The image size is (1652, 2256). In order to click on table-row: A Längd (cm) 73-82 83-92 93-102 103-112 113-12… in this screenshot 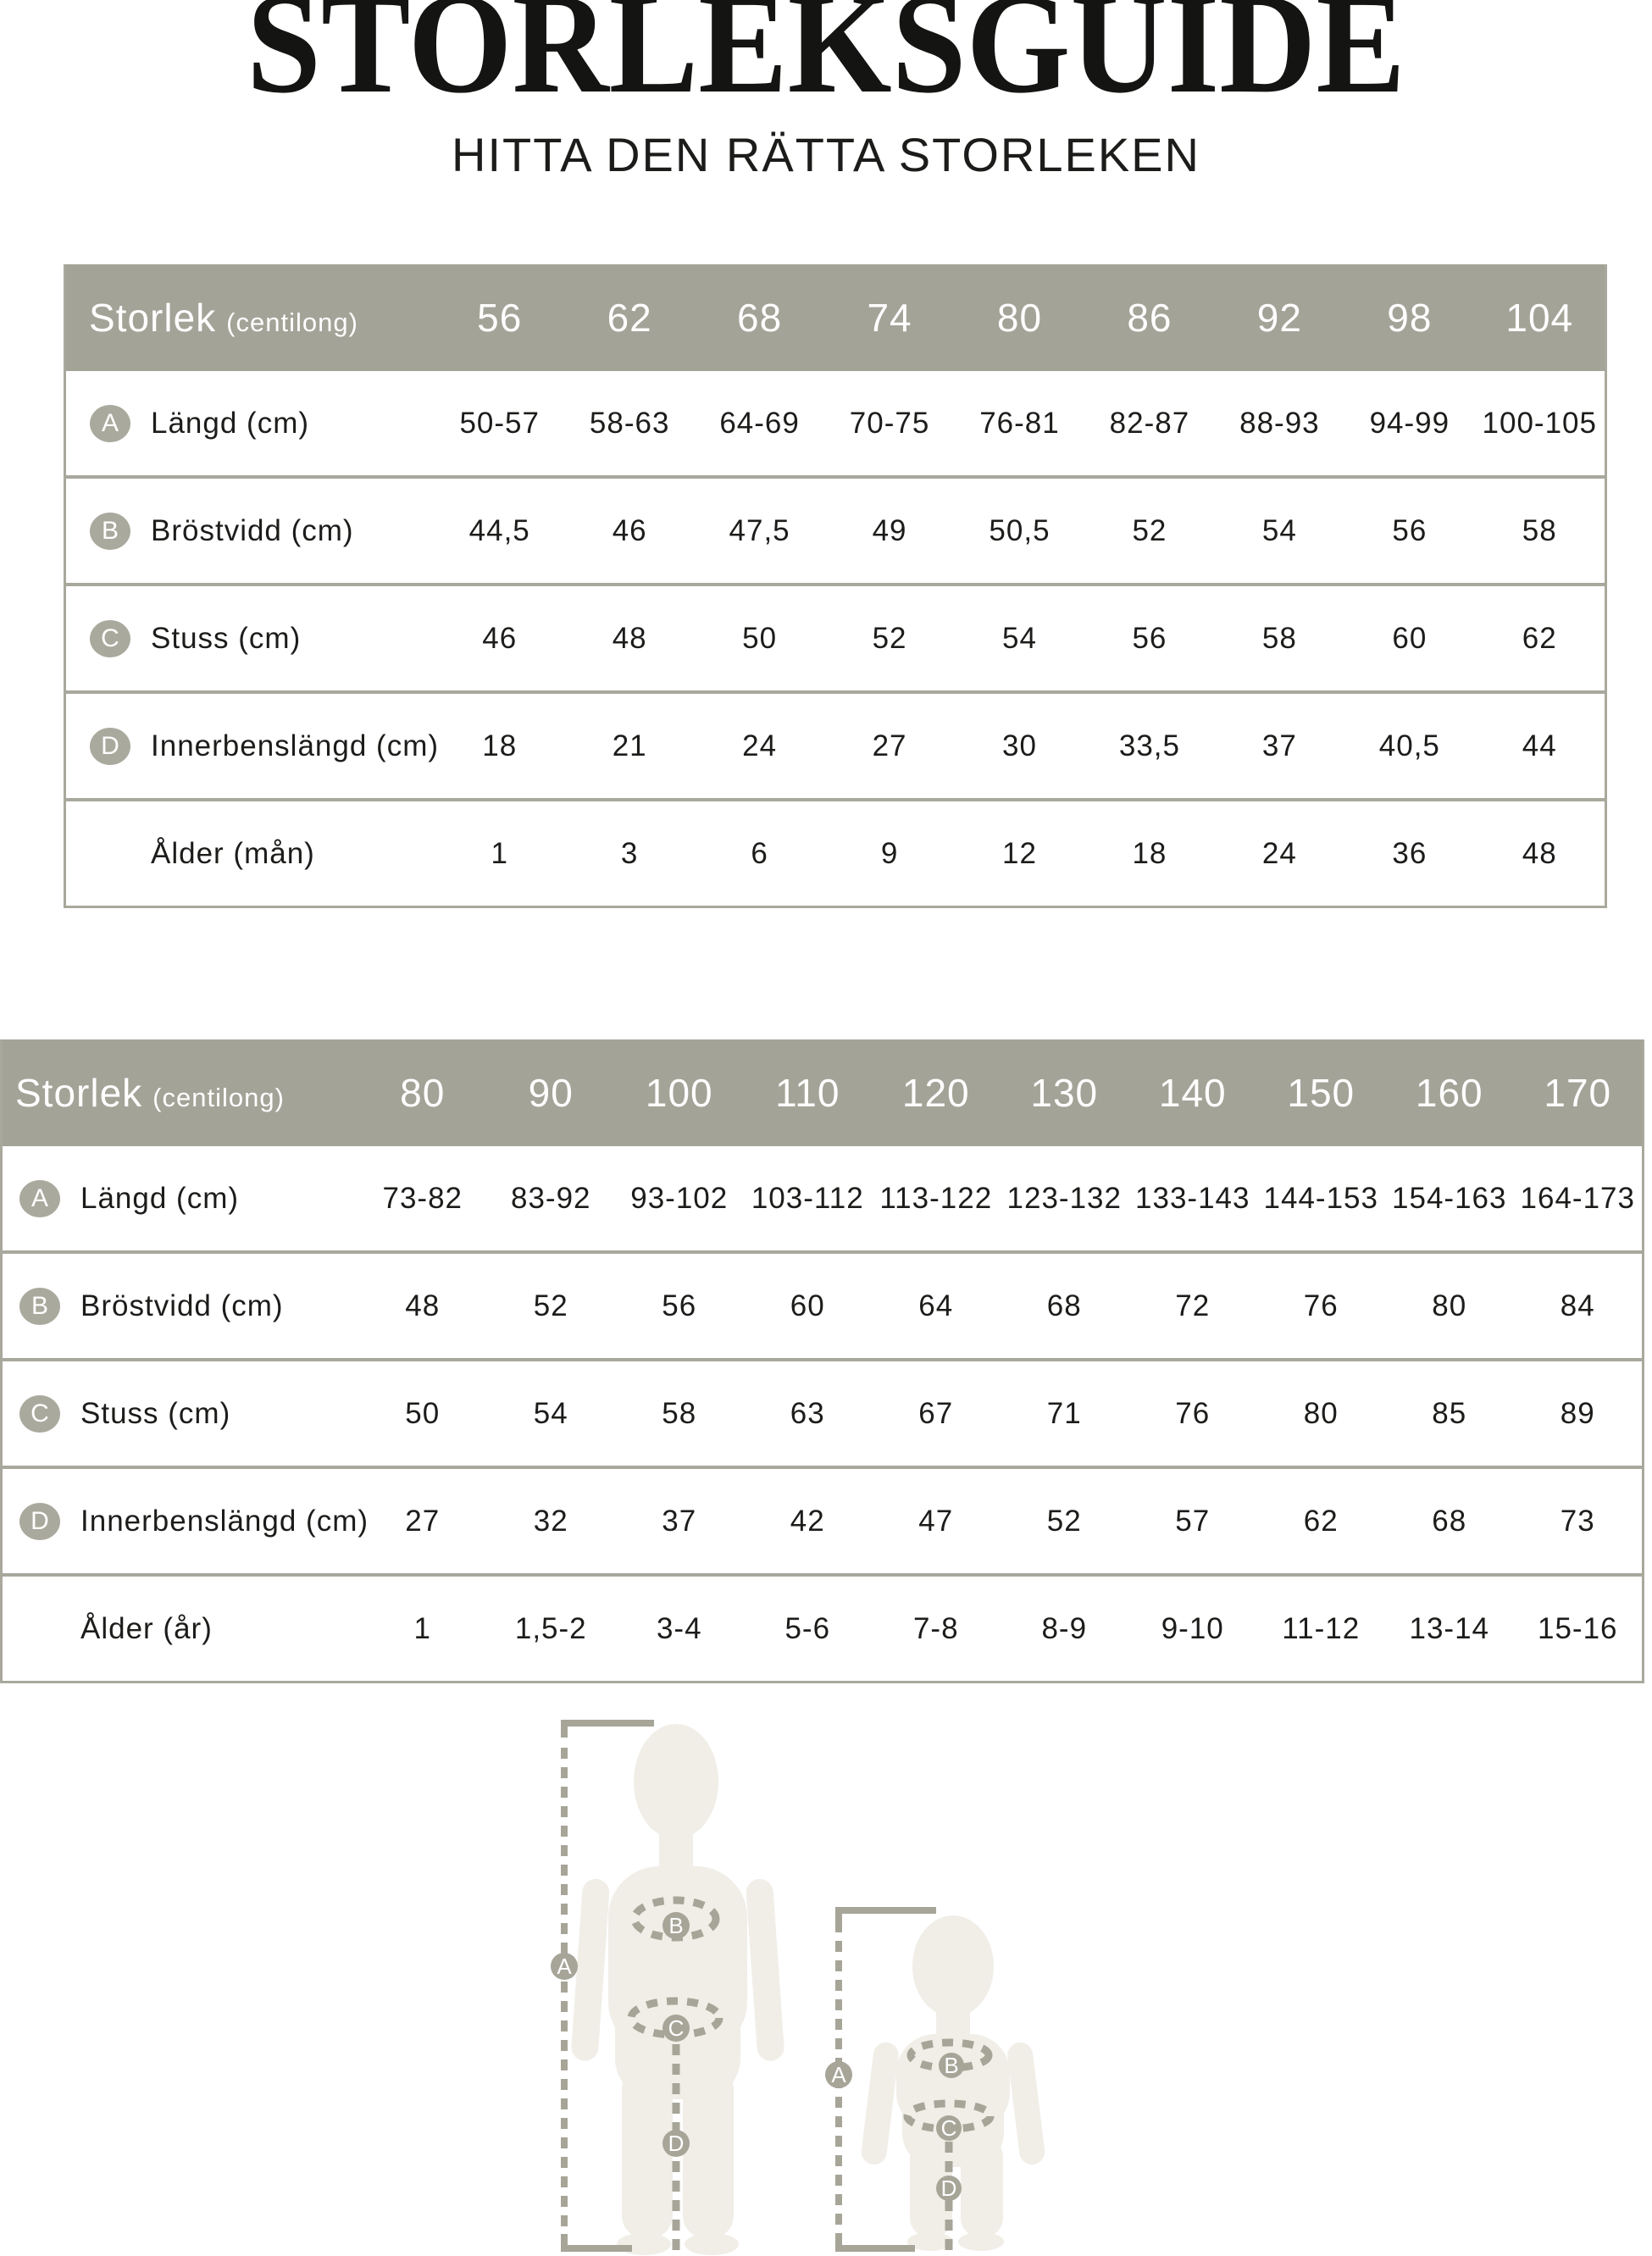, I will do `click(822, 1198)`.